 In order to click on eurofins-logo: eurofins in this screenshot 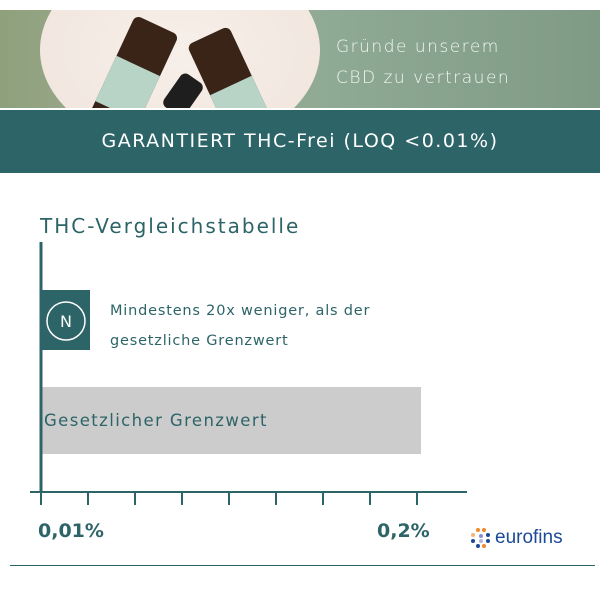, I will do `click(516, 538)`.